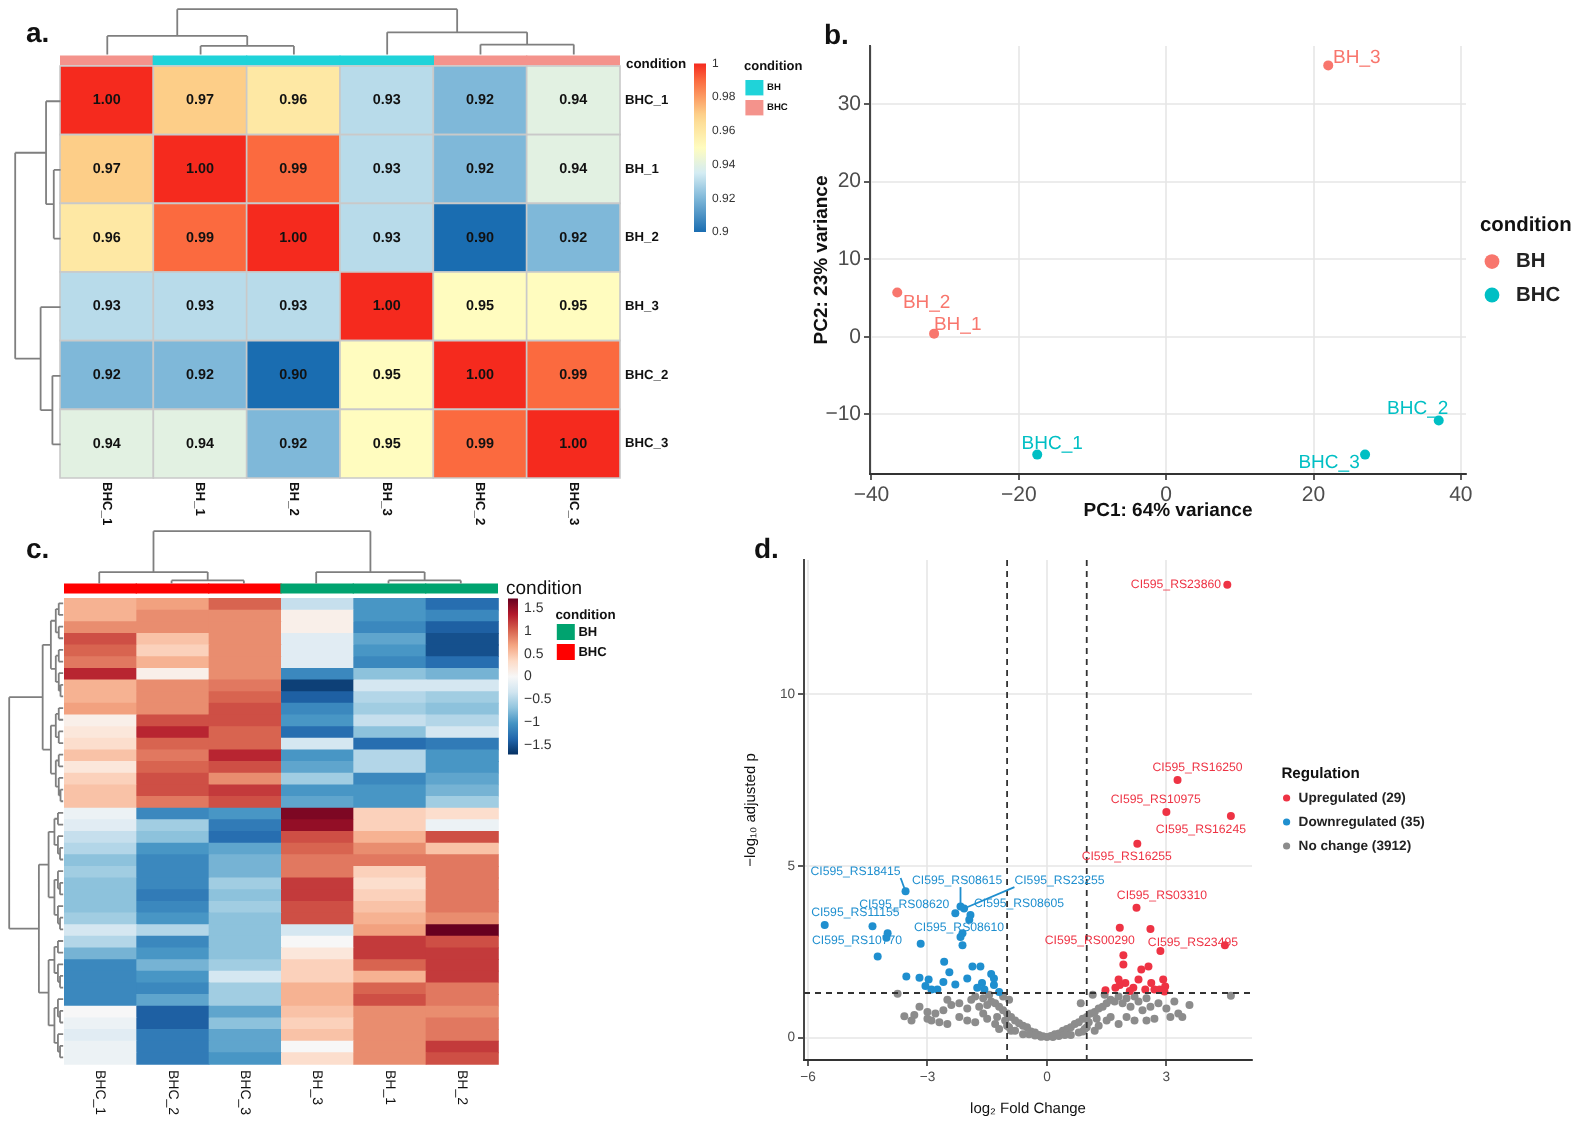 Image resolution: width=1576 pixels, height=1126 pixels. I want to click on annotation: BHC_1, so click(1052, 444).